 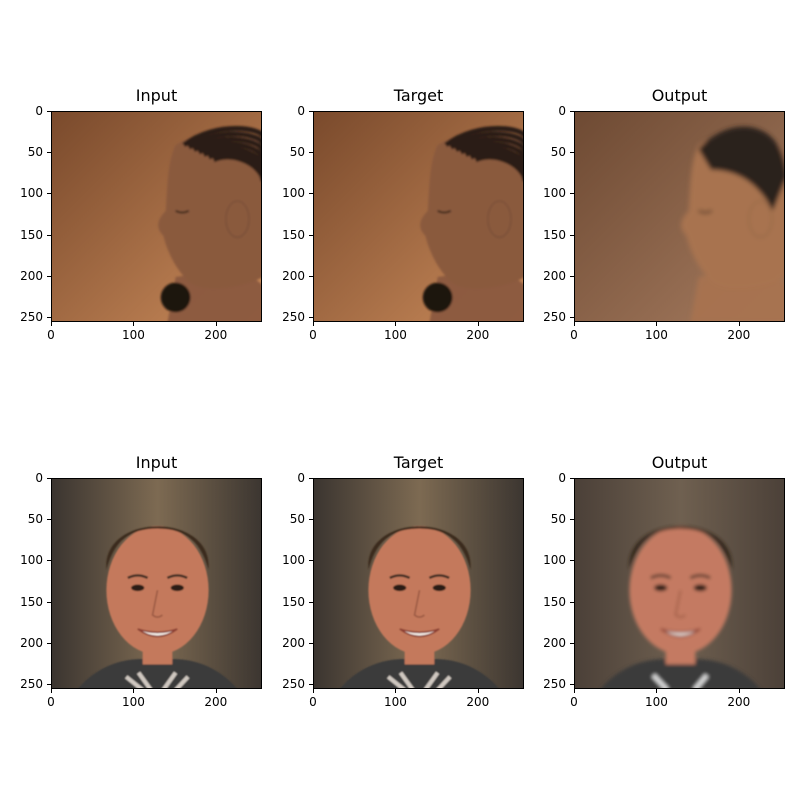 I want to click on panel-title: Target, so click(x=418, y=462).